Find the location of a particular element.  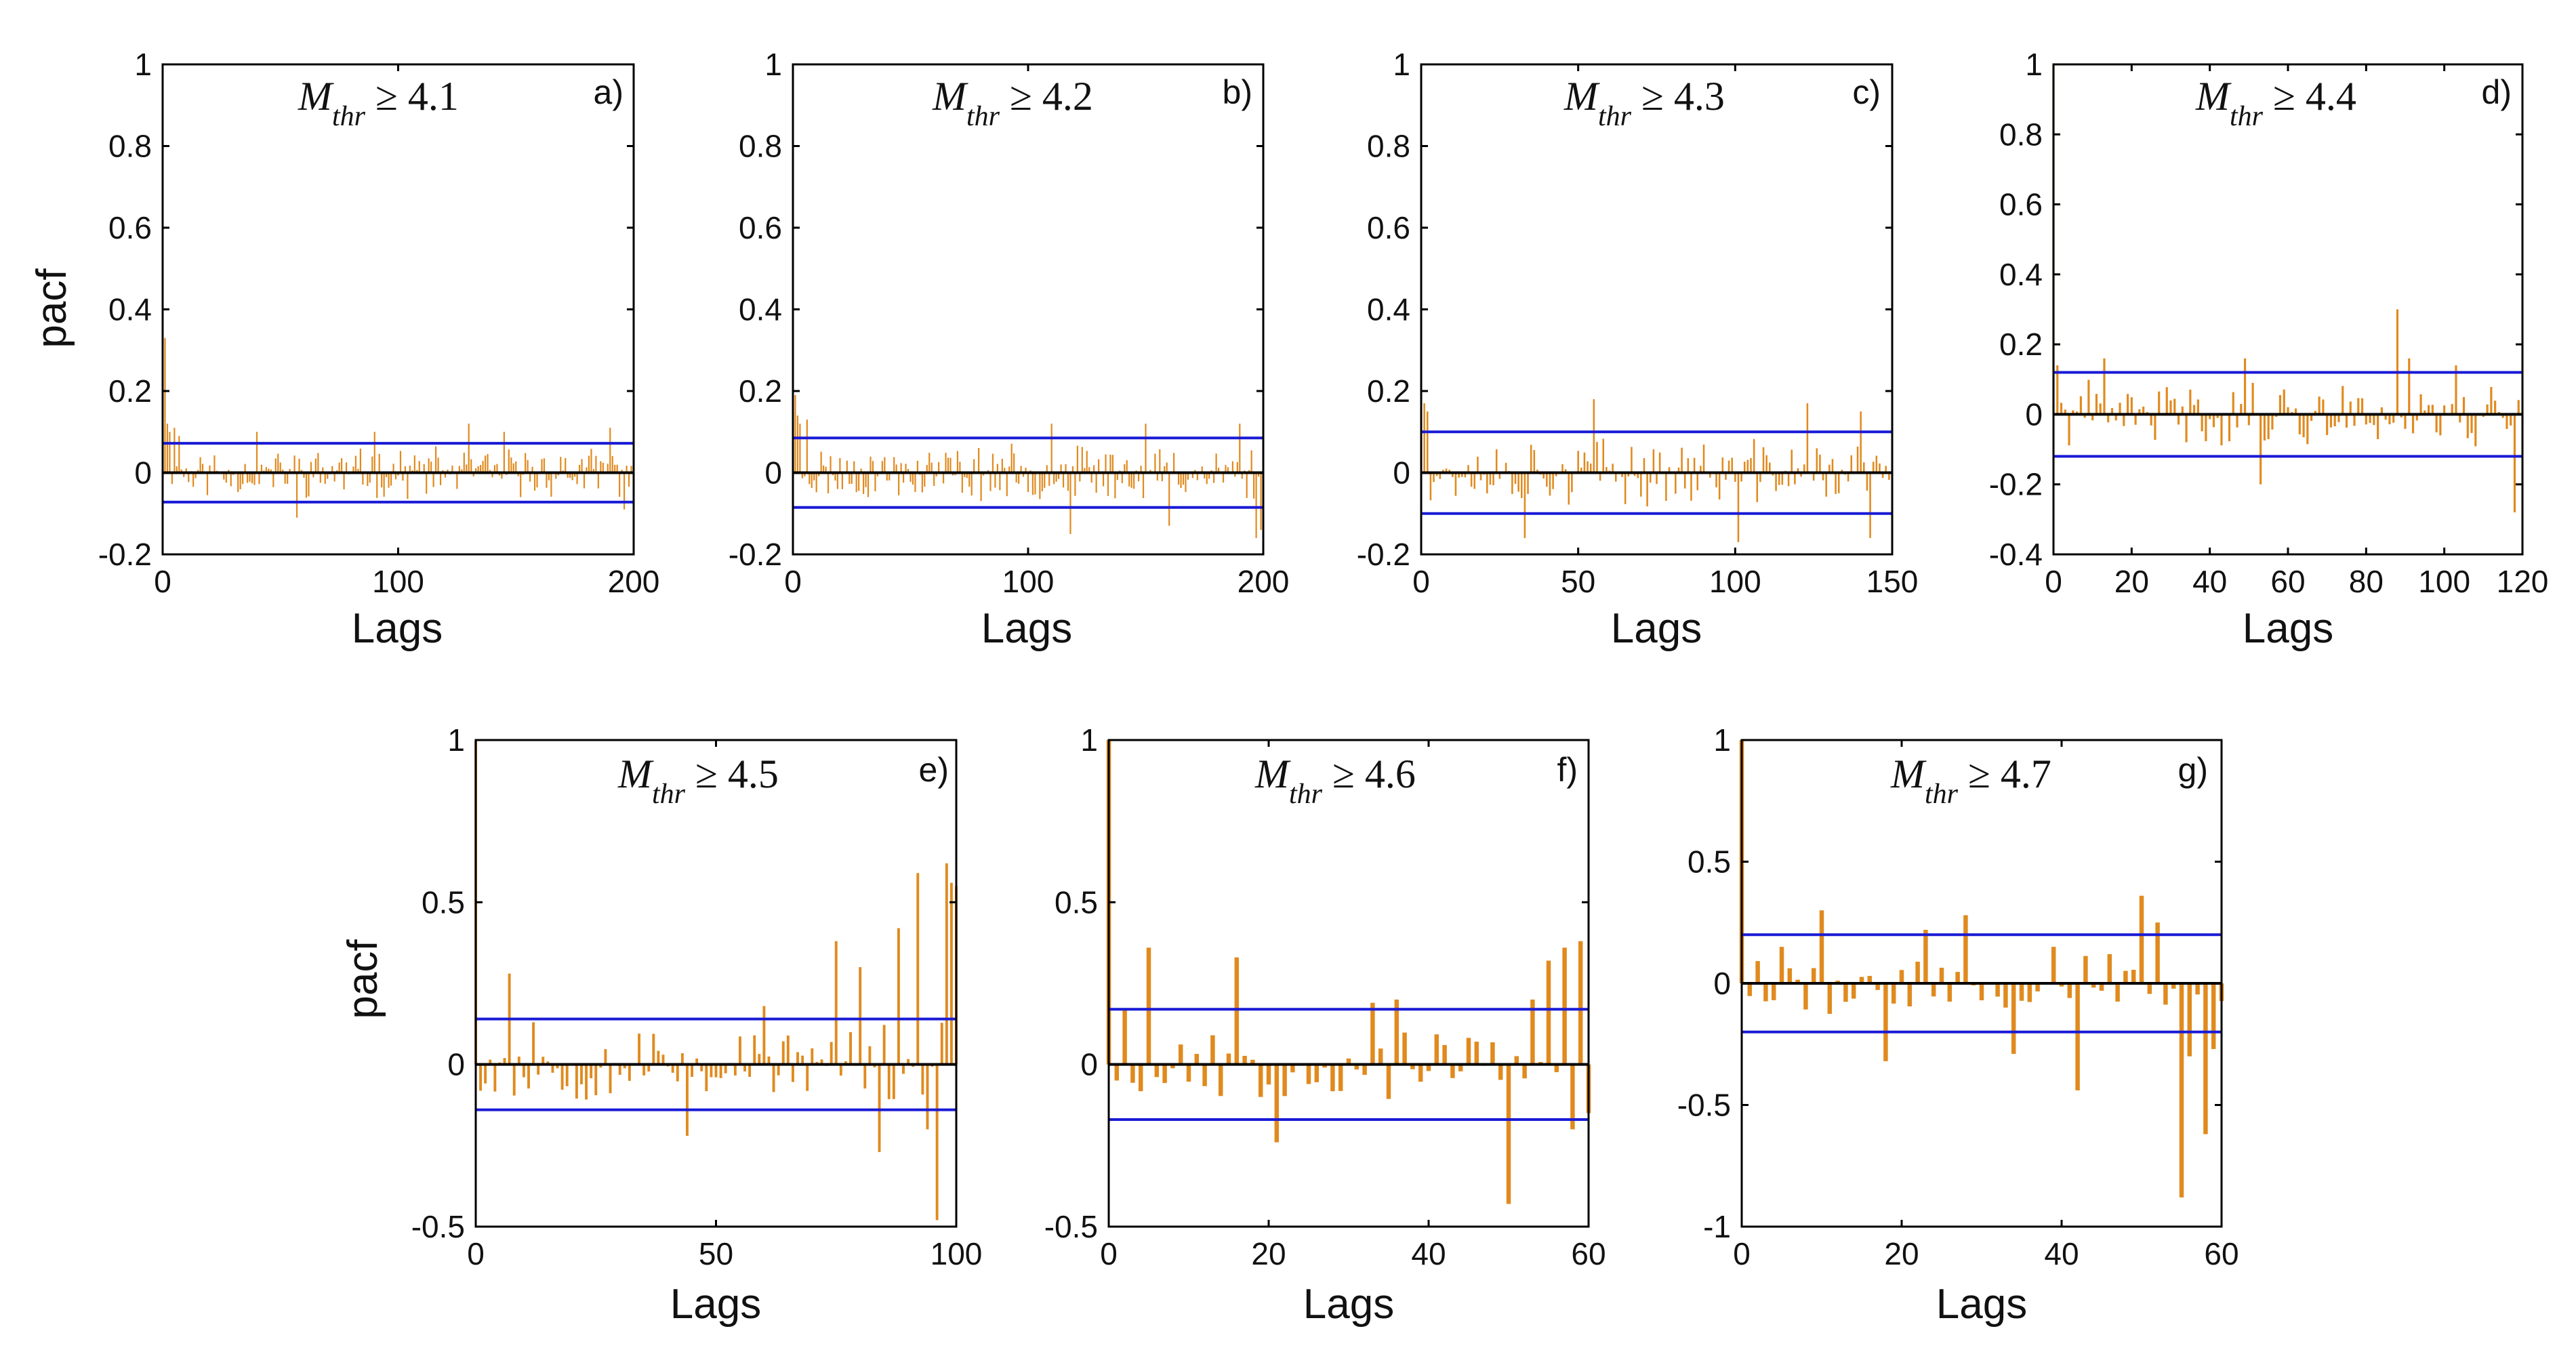

ytick-labels-b: -0.2 0 0.2 0.4 0.6 0.8 1 is located at coordinates (756, 309).